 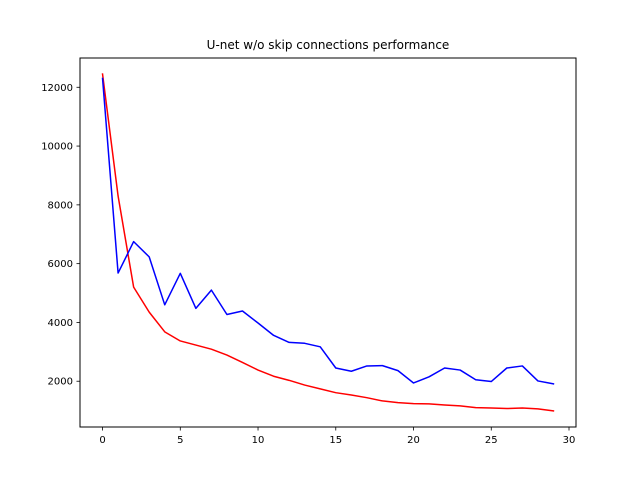 I want to click on chart-title: U-net w/o skip connections performance, so click(x=328, y=45).